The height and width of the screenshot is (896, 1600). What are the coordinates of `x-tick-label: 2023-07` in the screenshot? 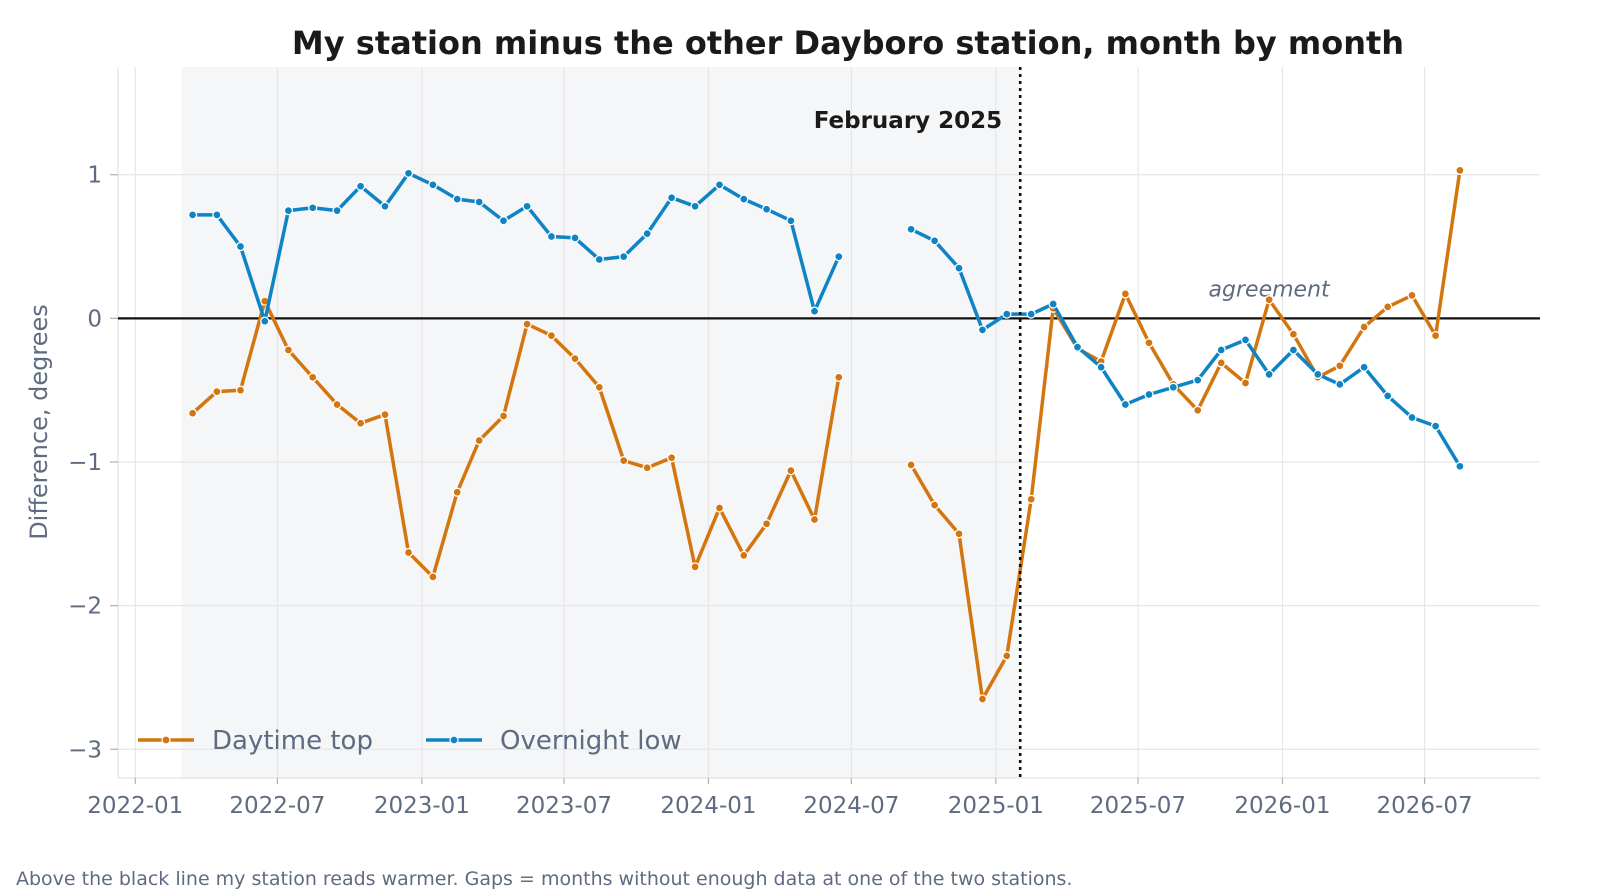 It's located at (564, 806).